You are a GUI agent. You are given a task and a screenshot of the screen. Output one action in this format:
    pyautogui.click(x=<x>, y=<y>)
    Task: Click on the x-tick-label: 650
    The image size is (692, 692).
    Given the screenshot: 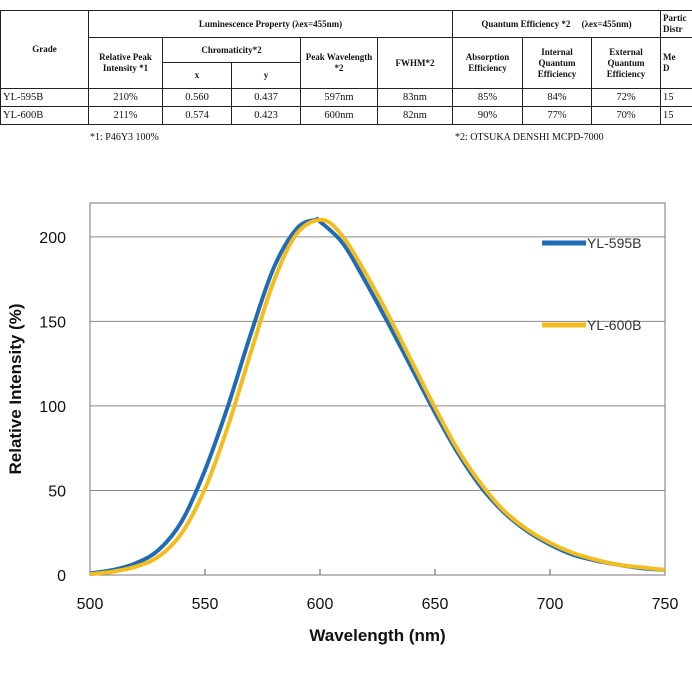 What is the action you would take?
    pyautogui.click(x=435, y=604)
    